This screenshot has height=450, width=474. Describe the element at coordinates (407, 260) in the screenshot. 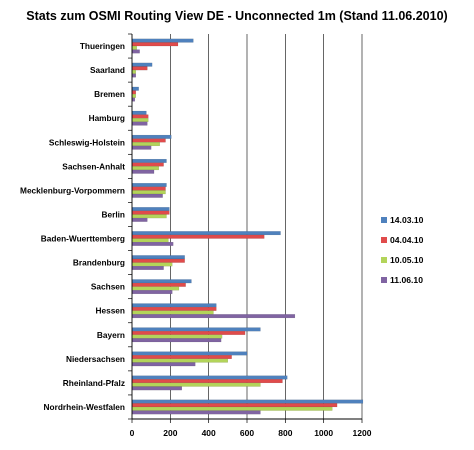

I see `legend-label: 10.05.10` at that location.